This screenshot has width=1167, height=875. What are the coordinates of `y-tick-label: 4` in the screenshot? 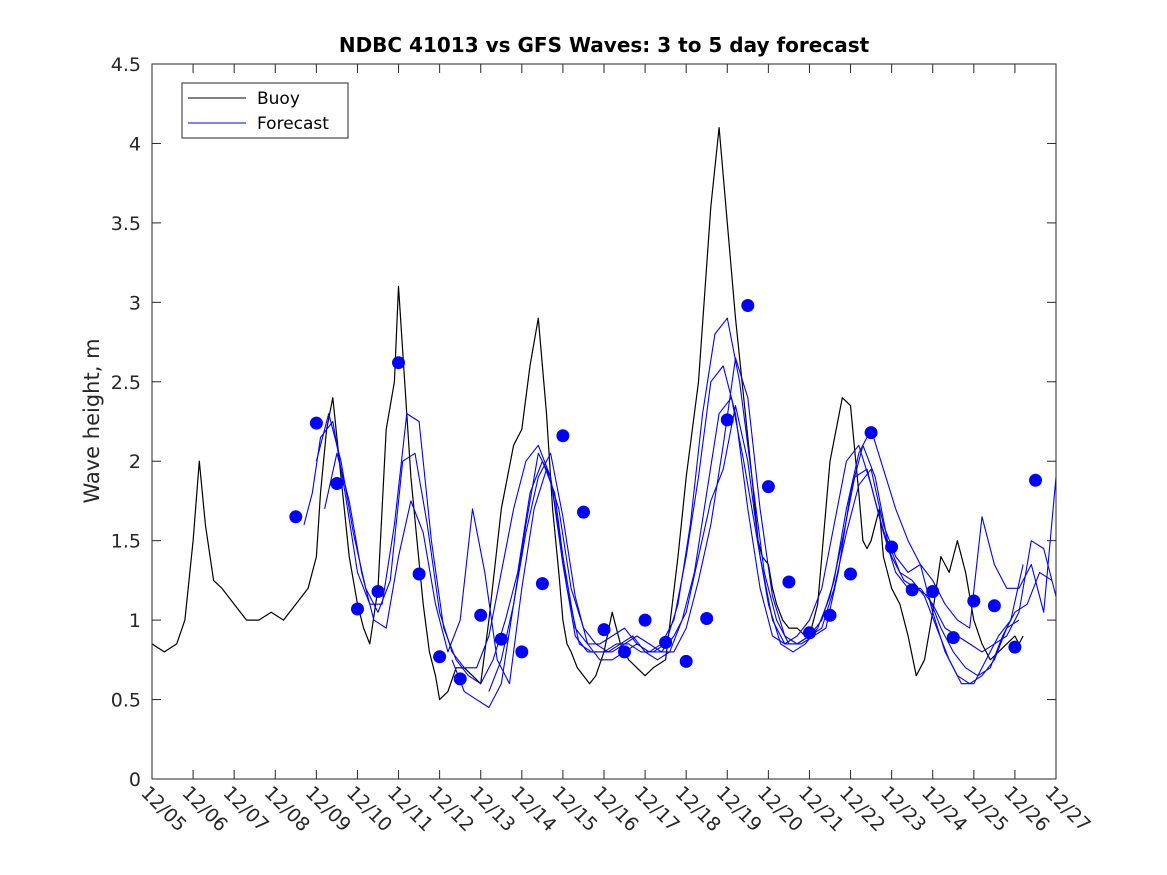 It's located at (135, 144).